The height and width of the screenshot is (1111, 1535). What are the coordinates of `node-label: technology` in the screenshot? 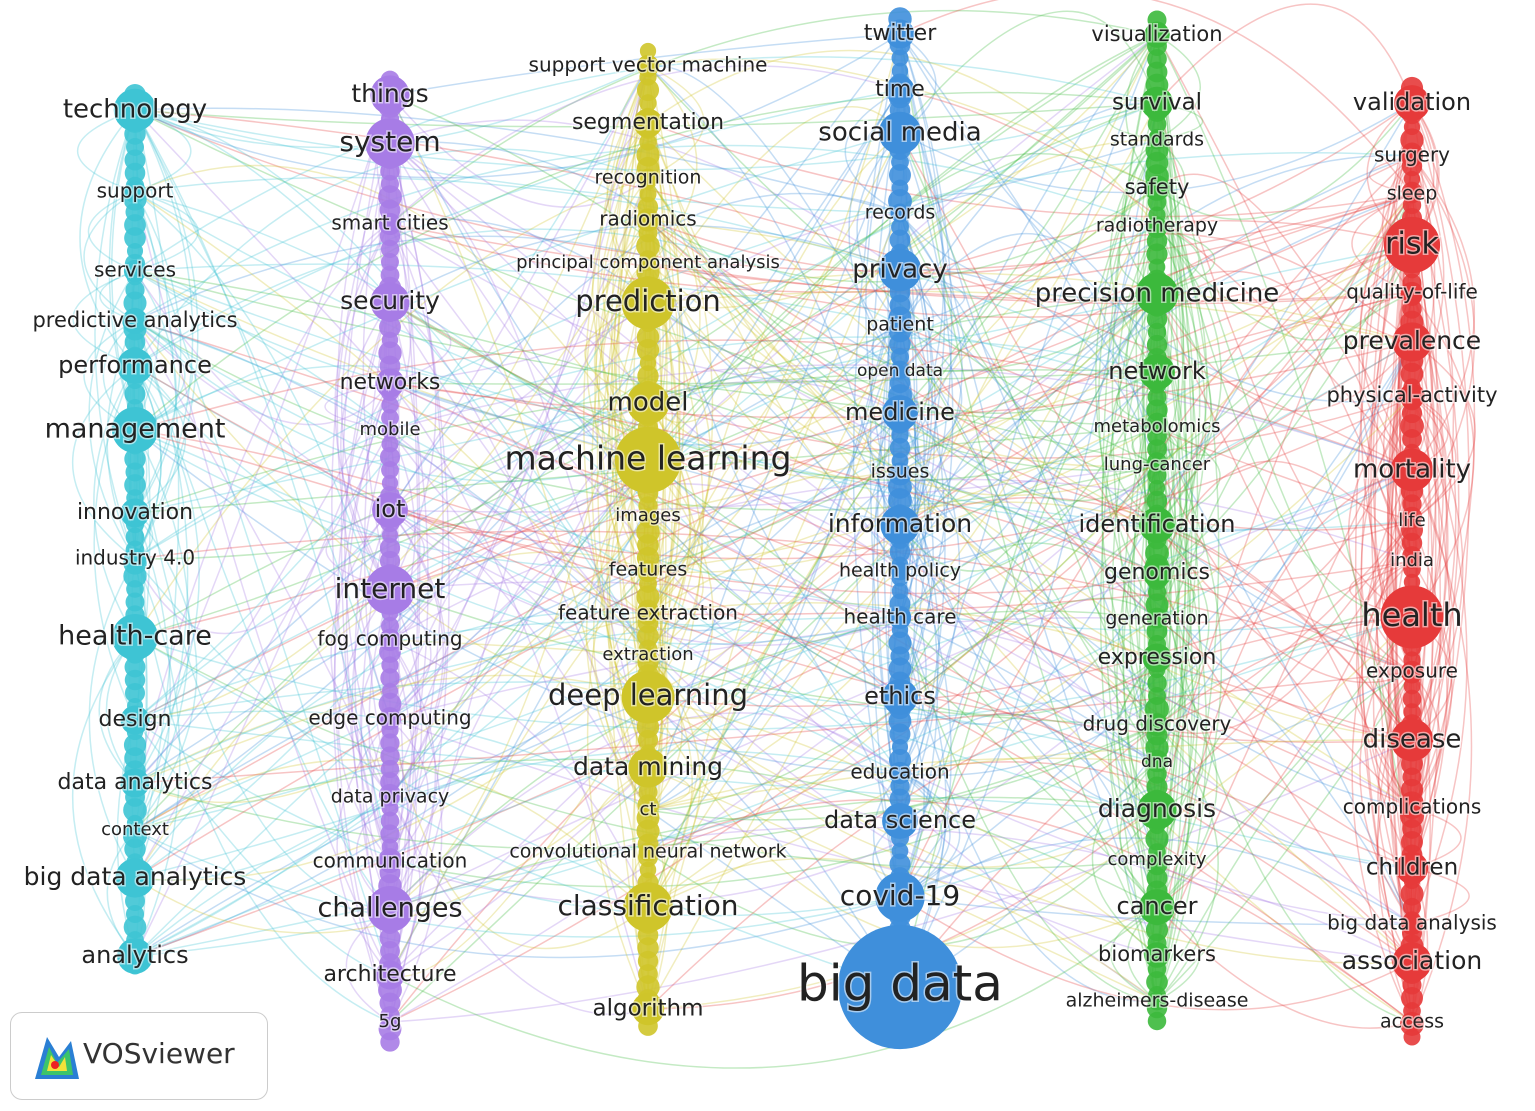 It's located at (135, 110).